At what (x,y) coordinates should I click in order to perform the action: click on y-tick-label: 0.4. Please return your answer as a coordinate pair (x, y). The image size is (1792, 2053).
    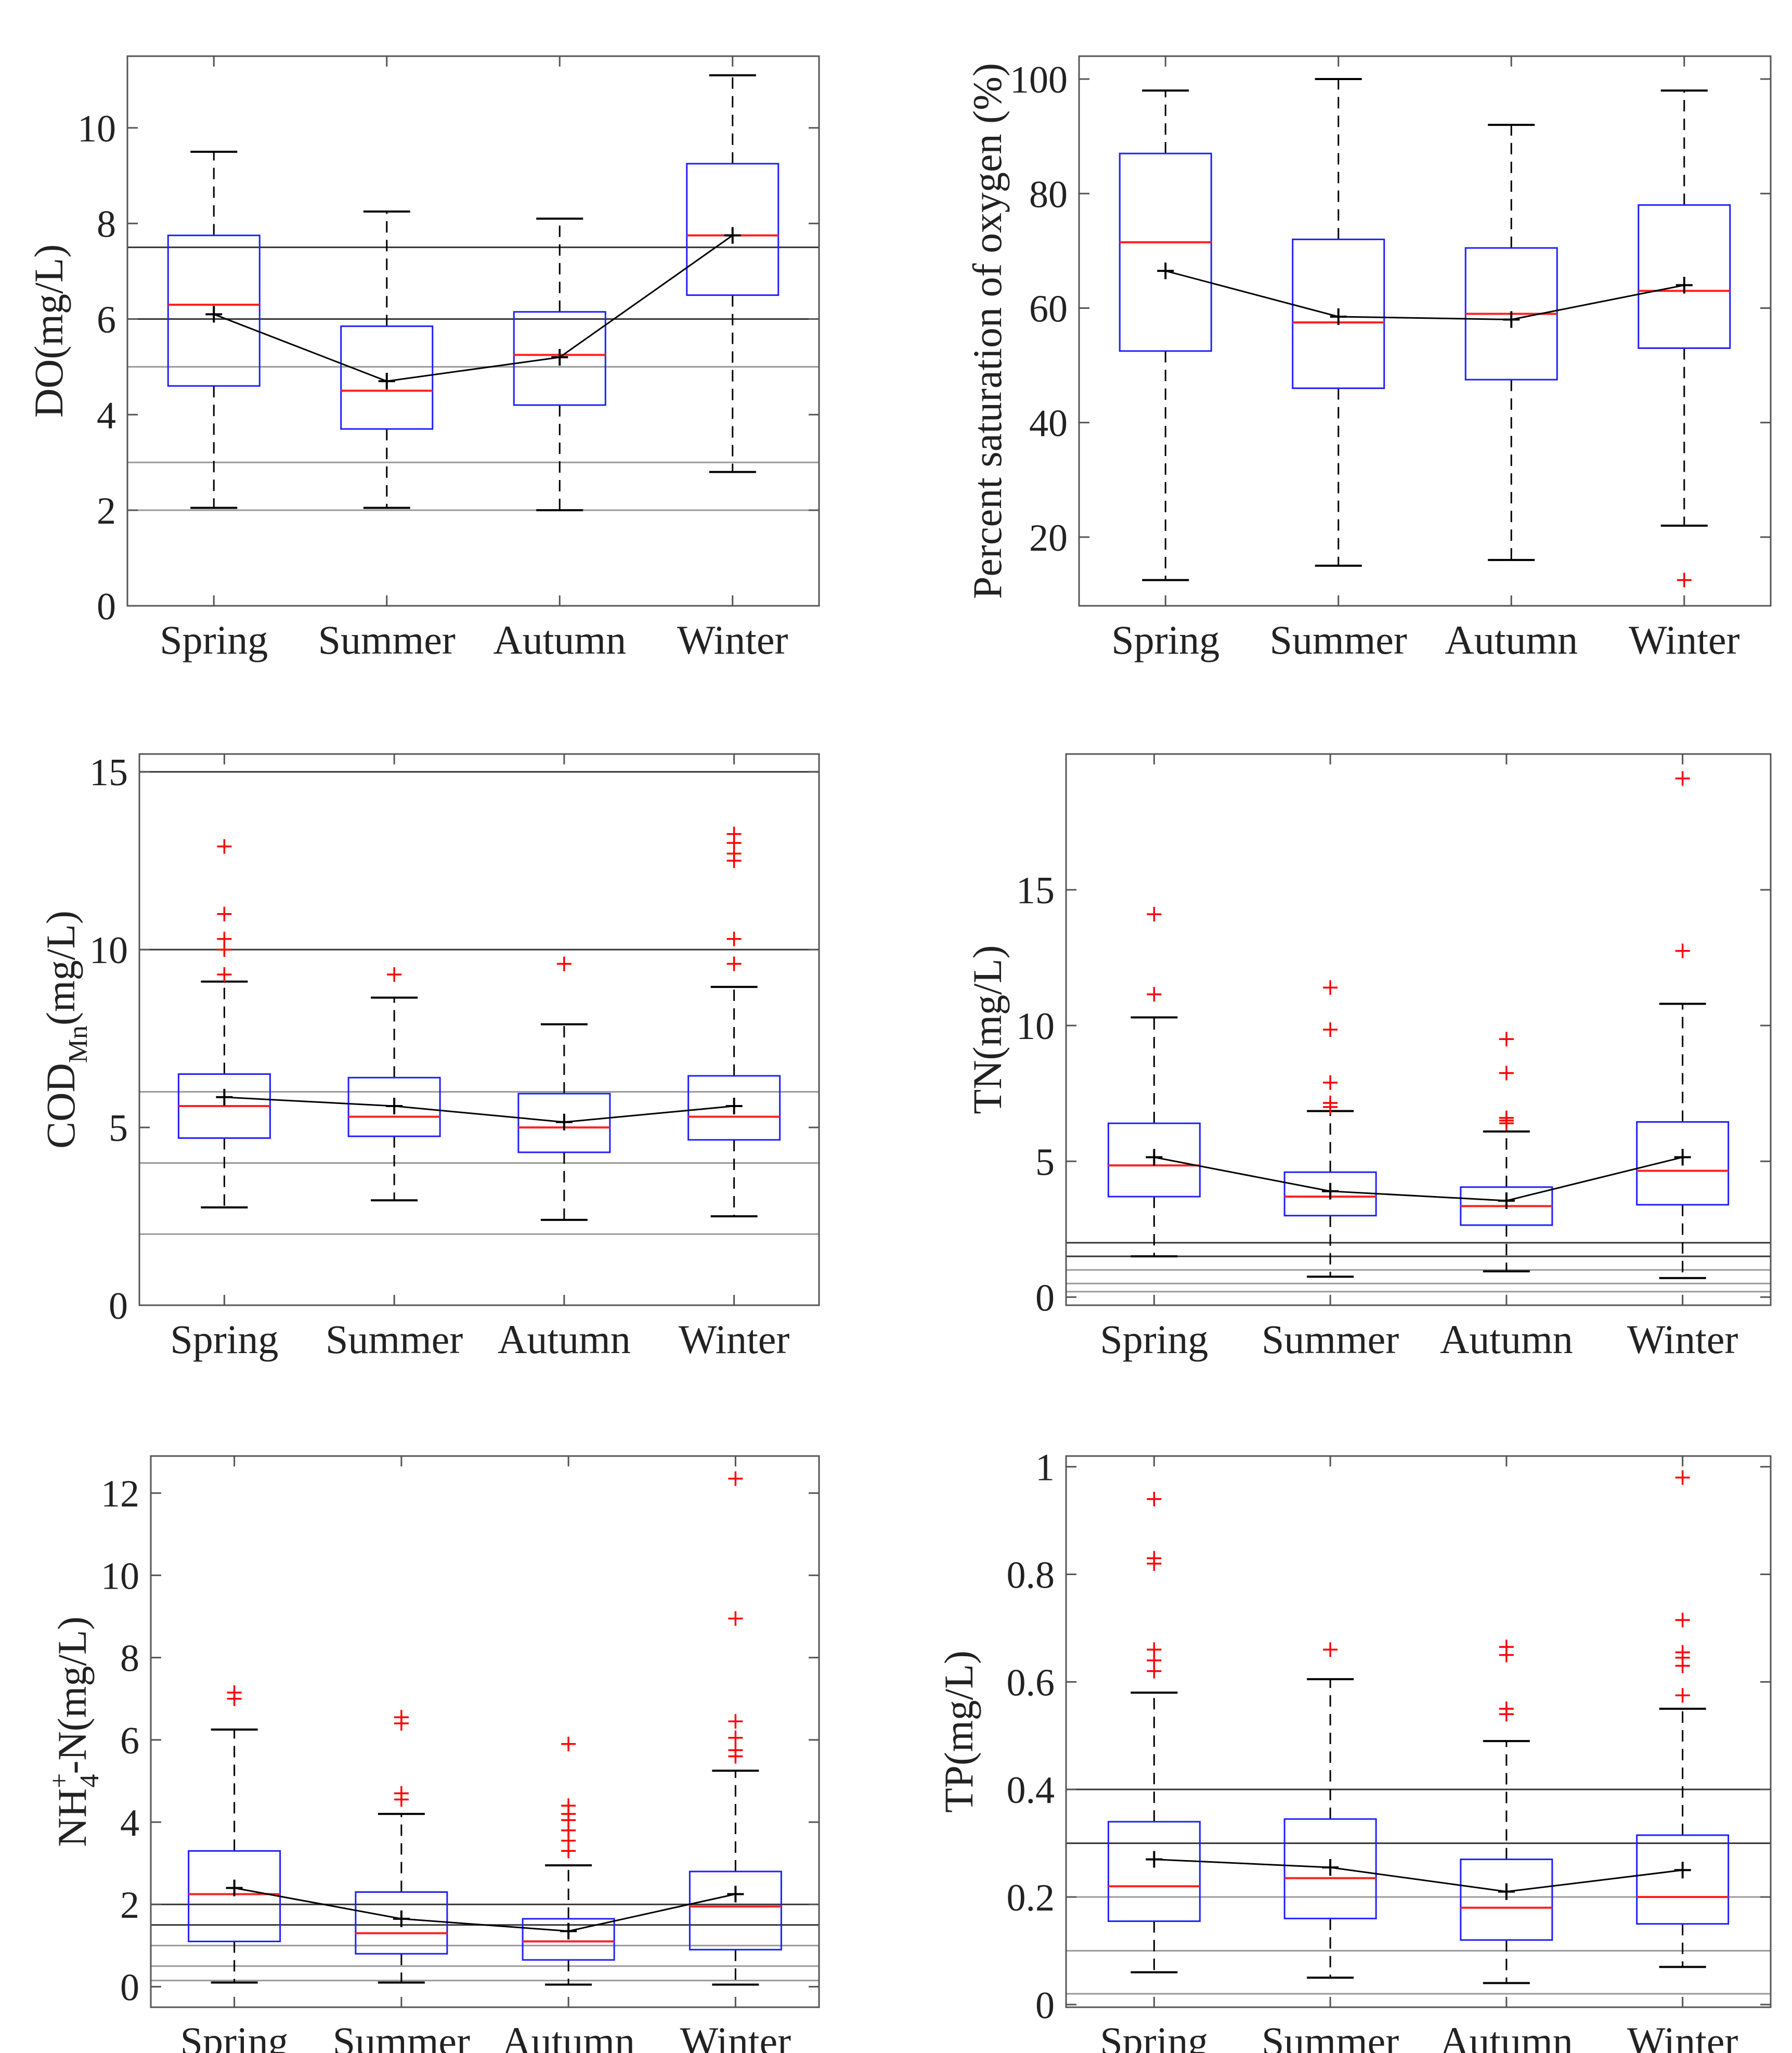
    Looking at the image, I should click on (1031, 1790).